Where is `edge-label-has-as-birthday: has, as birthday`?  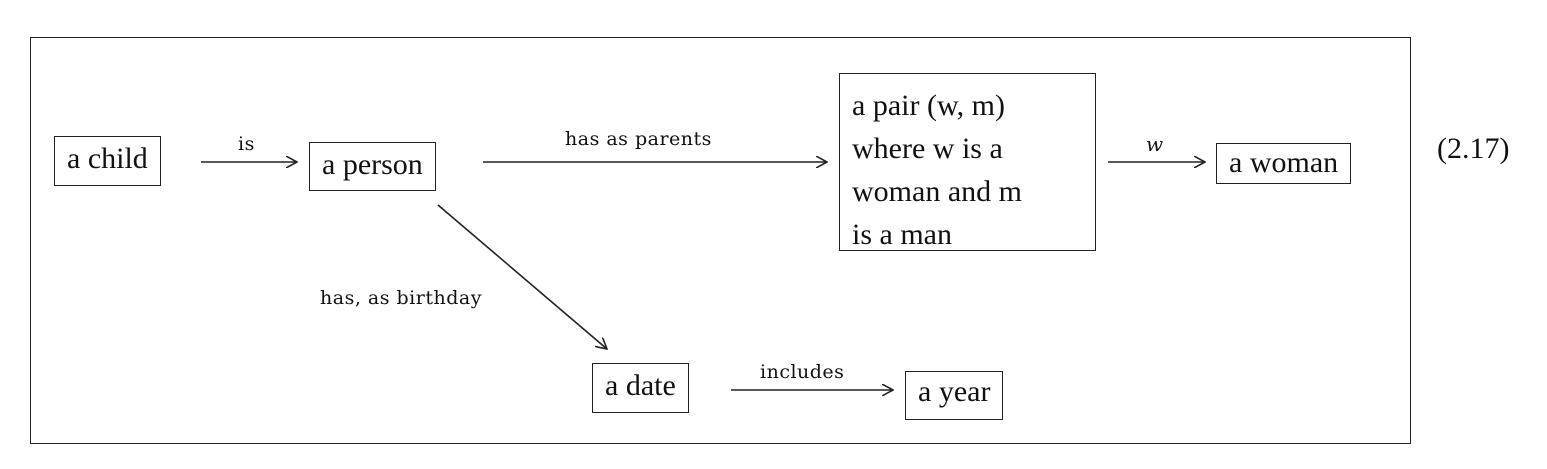
edge-label-has-as-birthday: has, as birthday is located at coordinates (401, 298).